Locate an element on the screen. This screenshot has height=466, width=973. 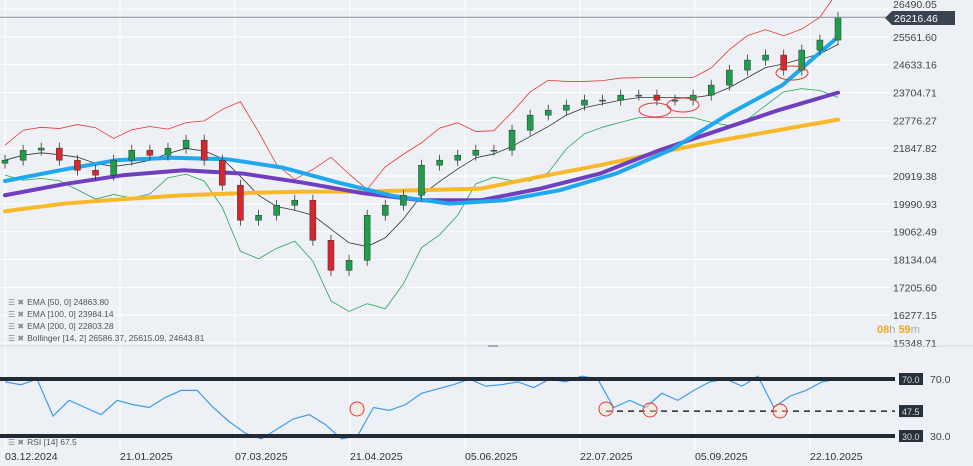
y-tick-label: 20919.38 is located at coordinates (915, 177).